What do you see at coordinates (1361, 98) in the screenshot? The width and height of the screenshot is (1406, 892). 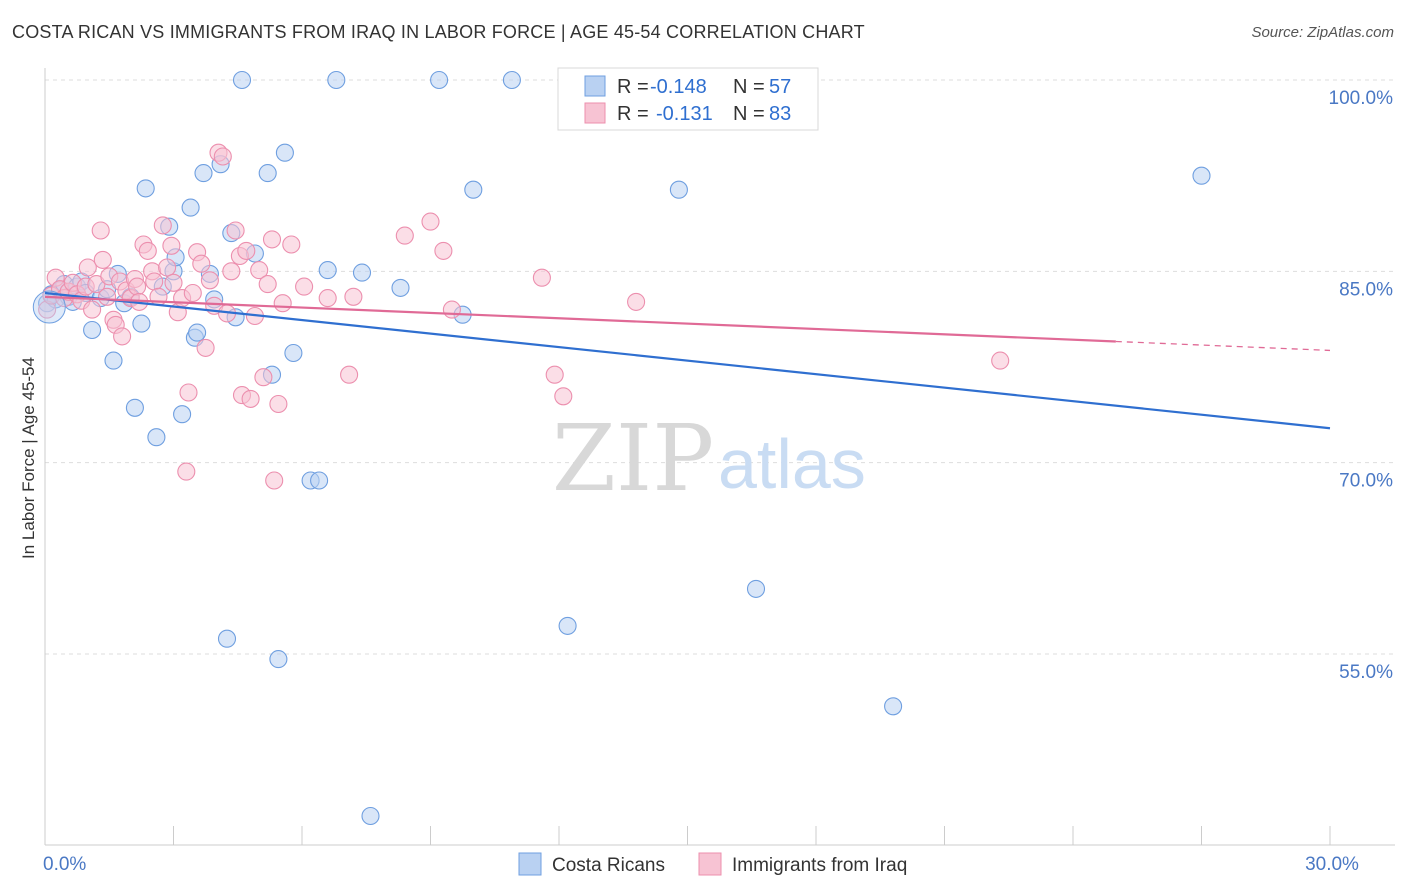 I see `y-tick-label: 100.0%` at bounding box center [1361, 98].